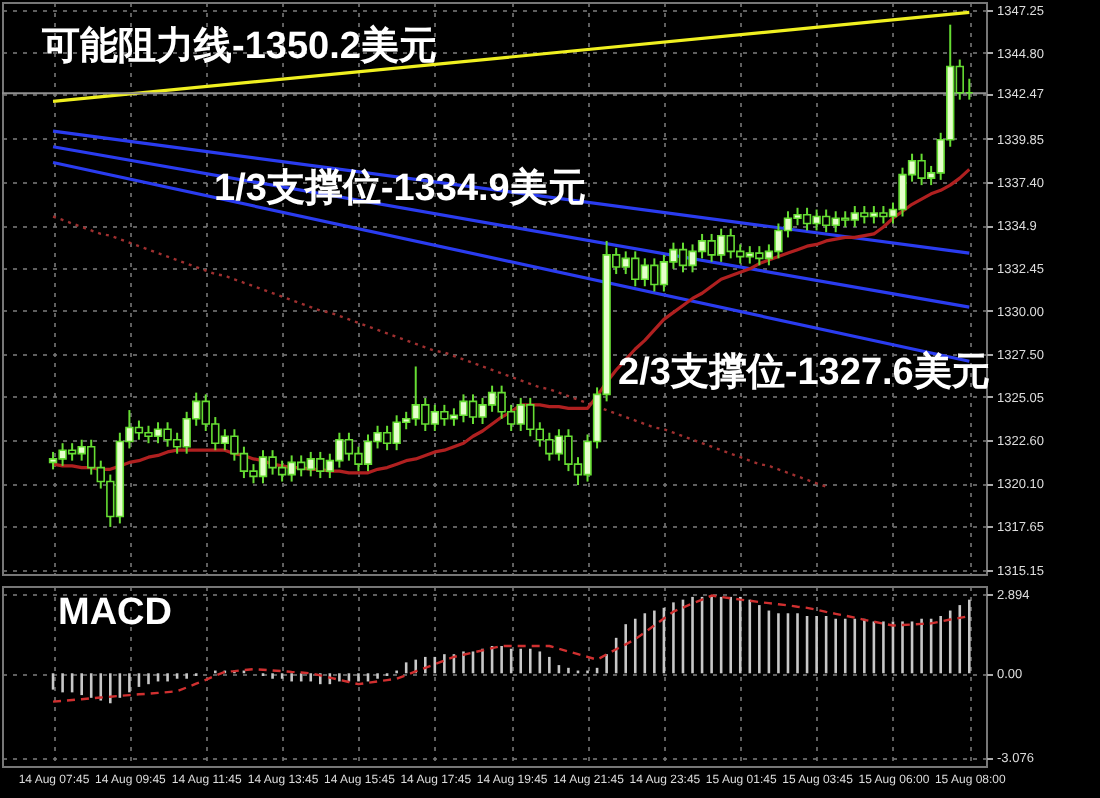  What do you see at coordinates (238, 46) in the screenshot?
I see `annotation: 可能阻力线-1350.2美元` at bounding box center [238, 46].